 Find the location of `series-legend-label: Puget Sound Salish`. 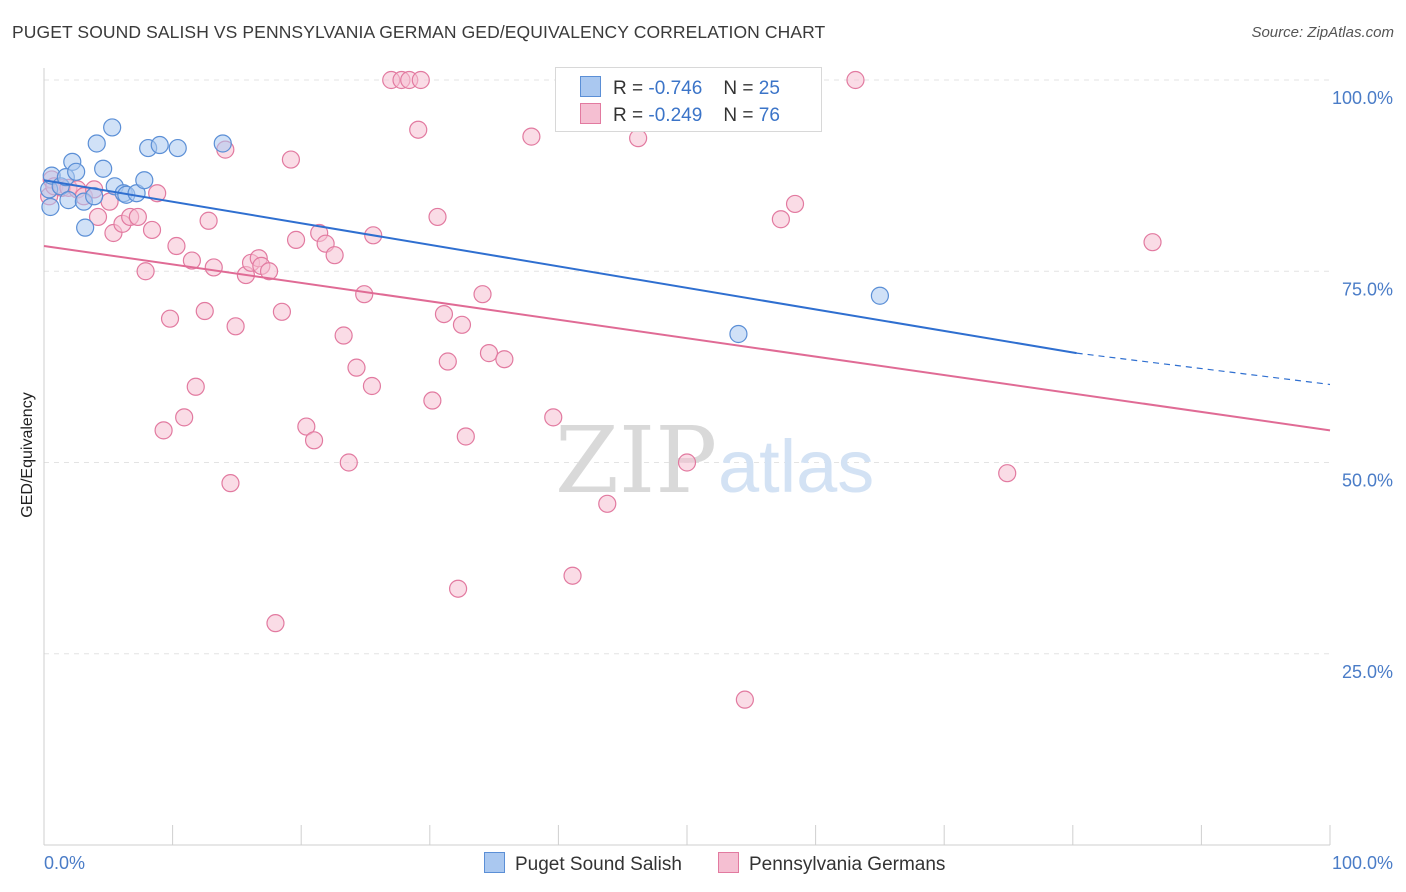

series-legend-label: Puget Sound Salish is located at coordinates (598, 864).